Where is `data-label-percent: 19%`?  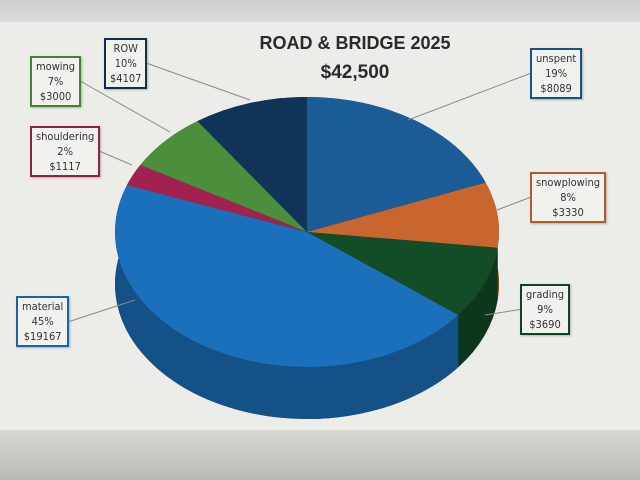
data-label-percent: 19% is located at coordinates (556, 73).